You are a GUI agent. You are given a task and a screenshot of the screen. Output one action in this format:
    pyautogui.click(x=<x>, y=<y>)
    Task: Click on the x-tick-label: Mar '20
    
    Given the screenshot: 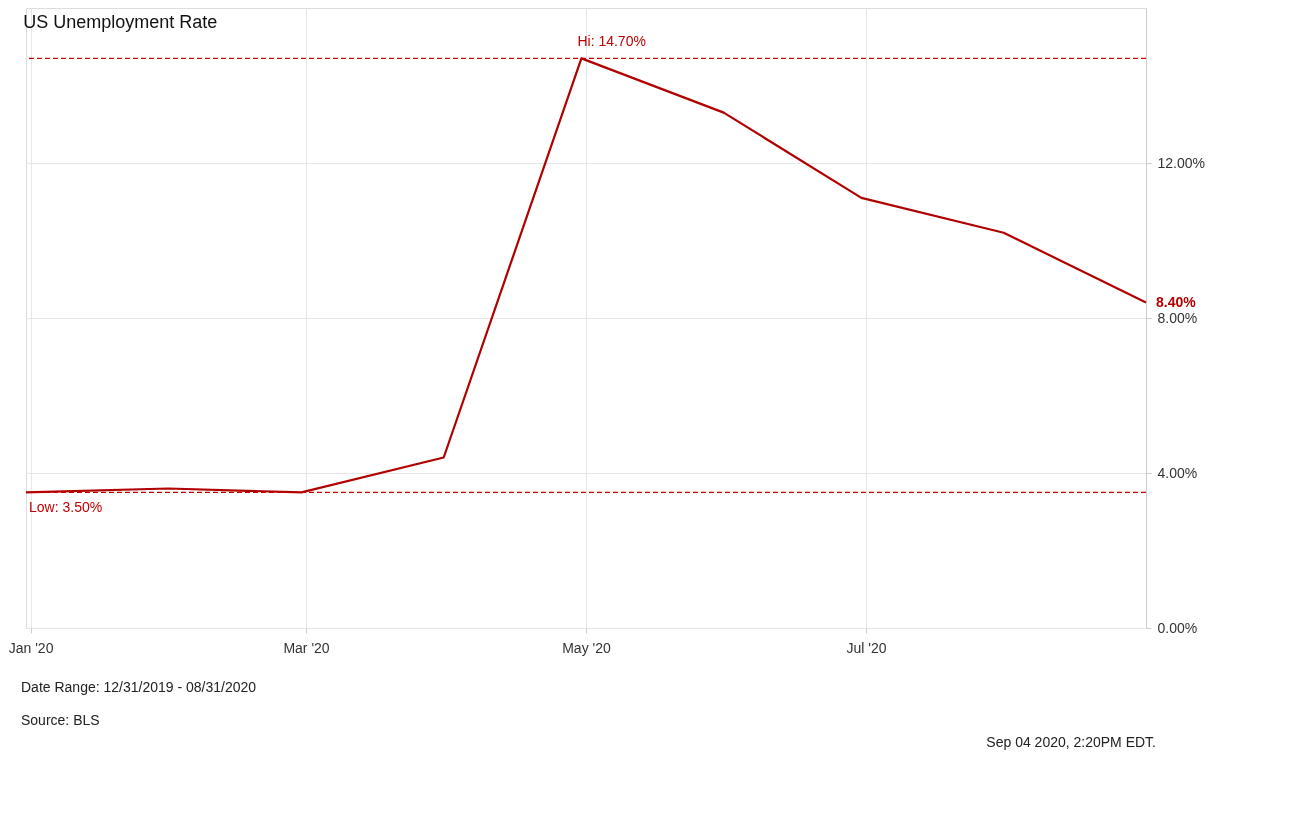 What is the action you would take?
    pyautogui.click(x=306, y=647)
    